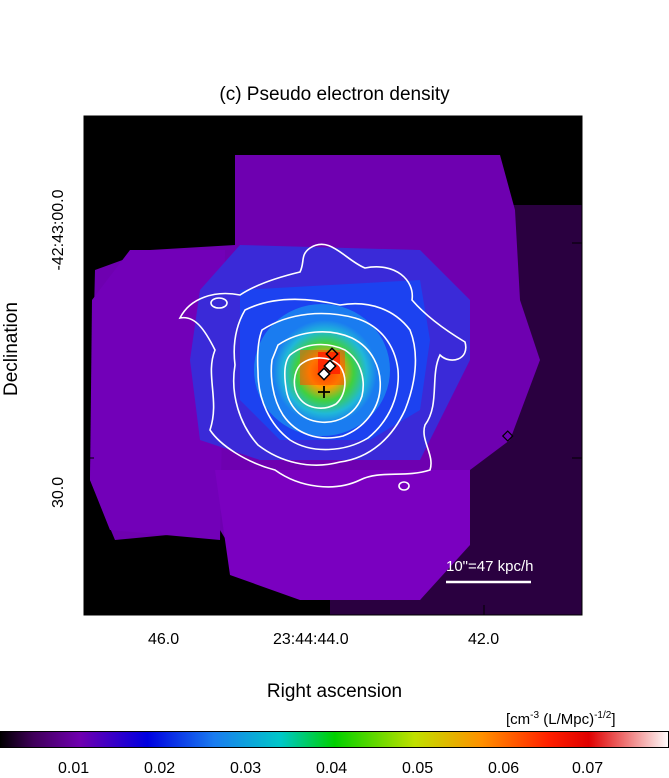 This screenshot has height=778, width=669. What do you see at coordinates (613, 719) in the screenshot?
I see `unit-part: ]` at bounding box center [613, 719].